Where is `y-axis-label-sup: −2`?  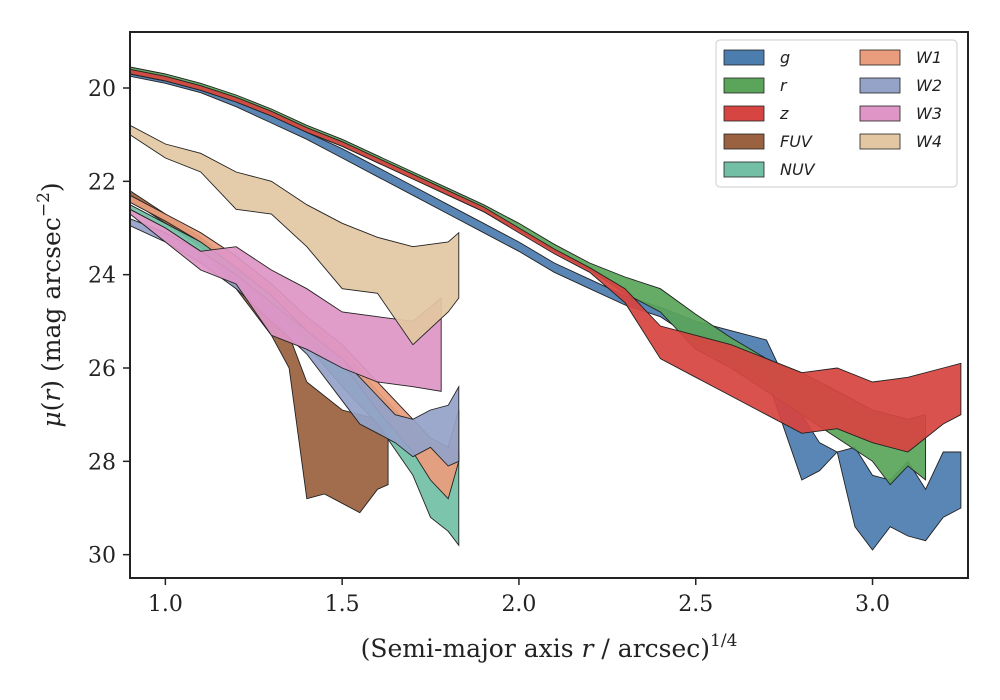 y-axis-label-sup: −2 is located at coordinates (44, 204).